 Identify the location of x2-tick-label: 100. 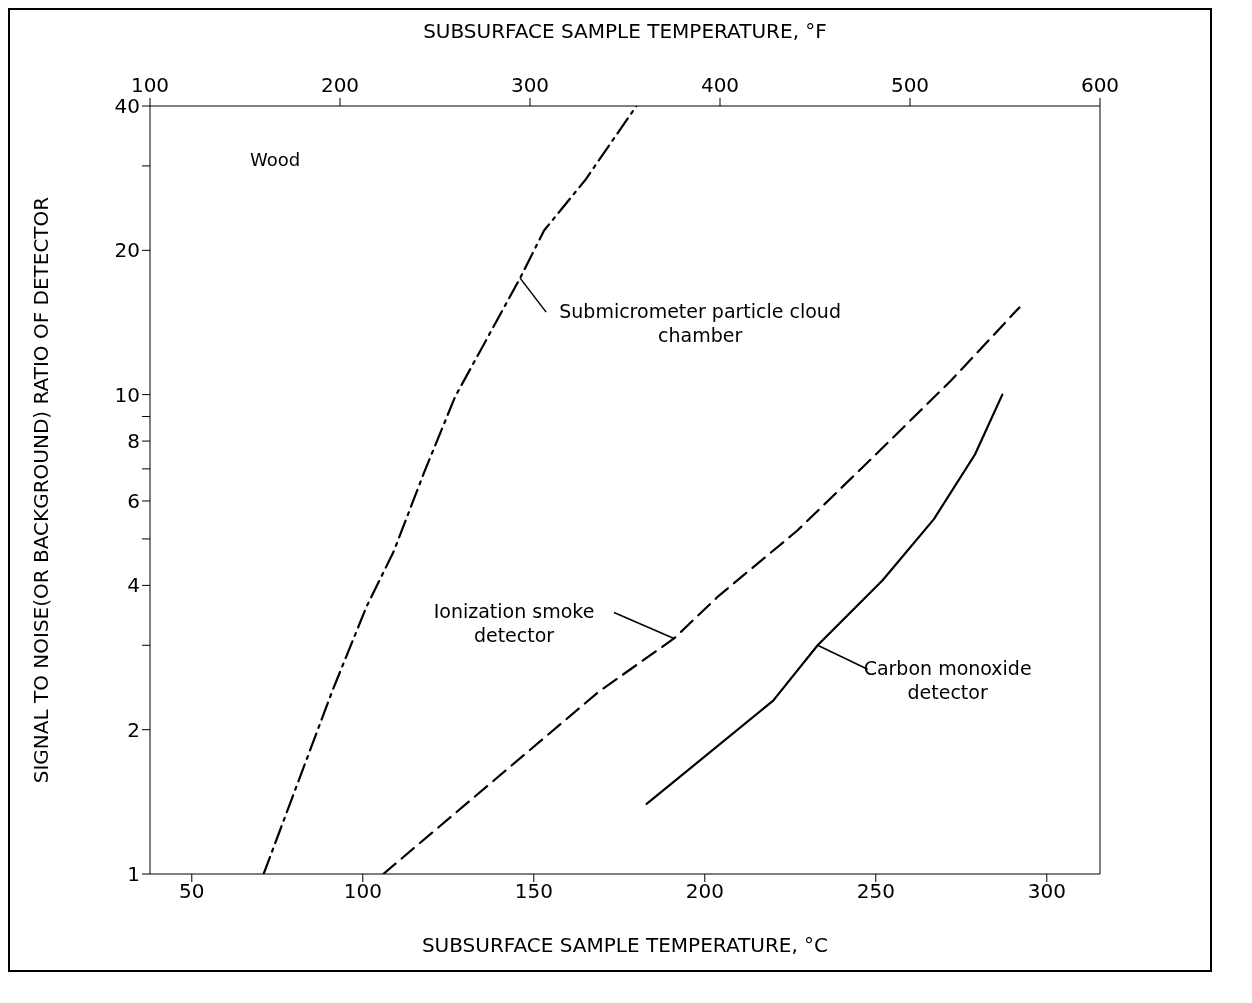
(150, 85).